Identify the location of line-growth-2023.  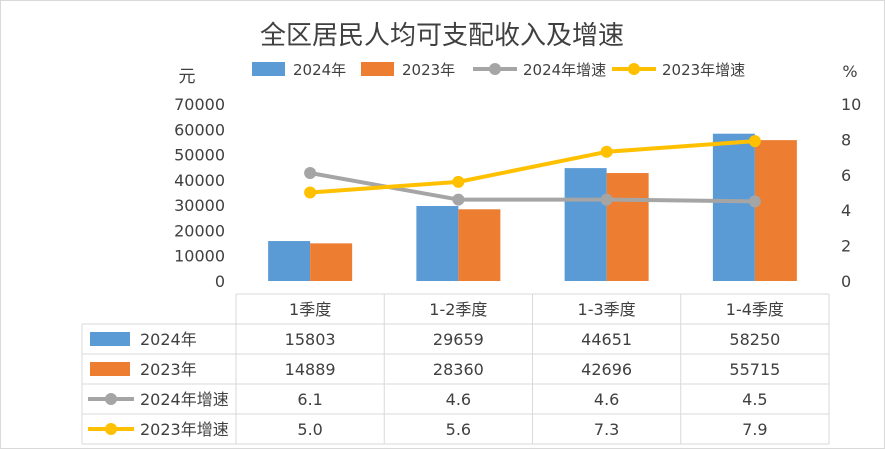
(532, 167).